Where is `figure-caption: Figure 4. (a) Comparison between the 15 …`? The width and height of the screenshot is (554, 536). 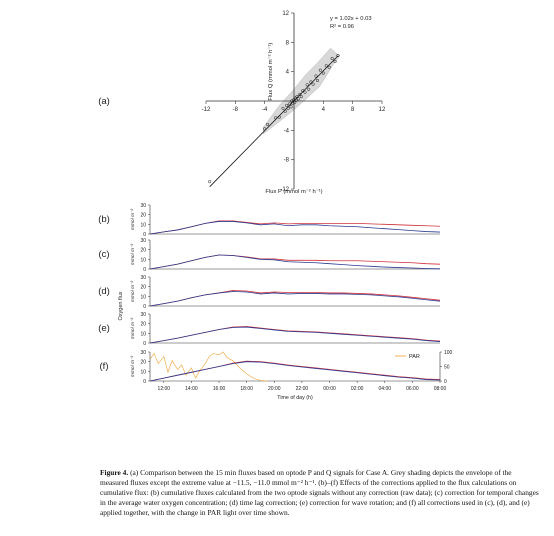 figure-caption: Figure 4. (a) Comparison between the 15 … is located at coordinates (320, 493).